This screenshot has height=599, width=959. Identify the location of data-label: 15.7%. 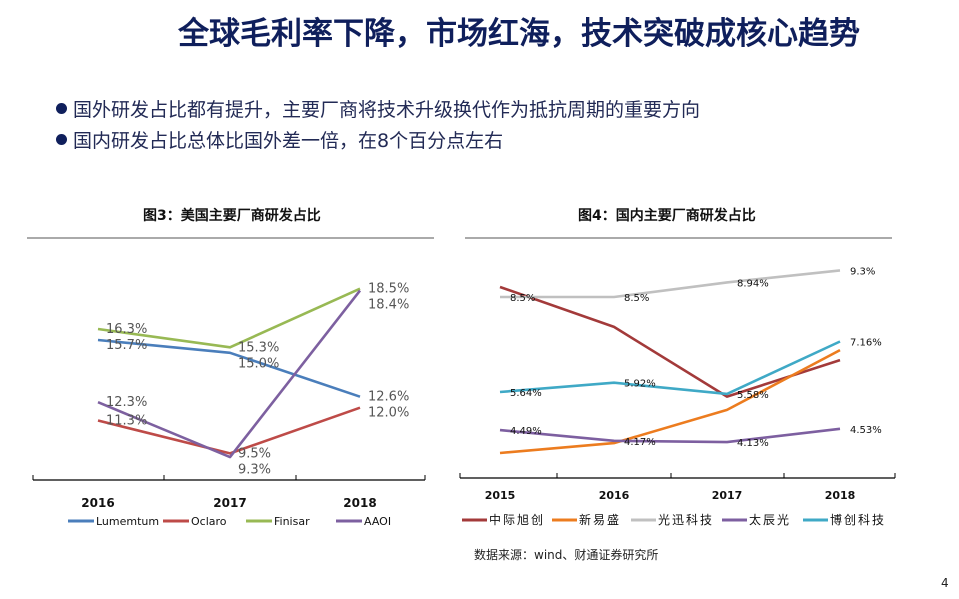
(126, 345).